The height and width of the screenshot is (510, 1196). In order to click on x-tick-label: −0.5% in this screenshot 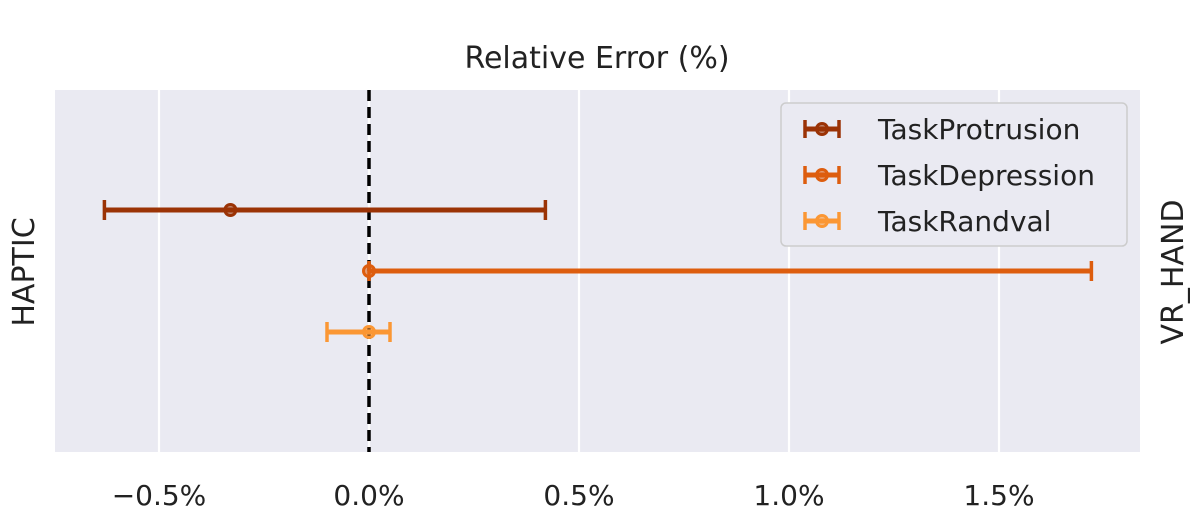, I will do `click(159, 494)`.